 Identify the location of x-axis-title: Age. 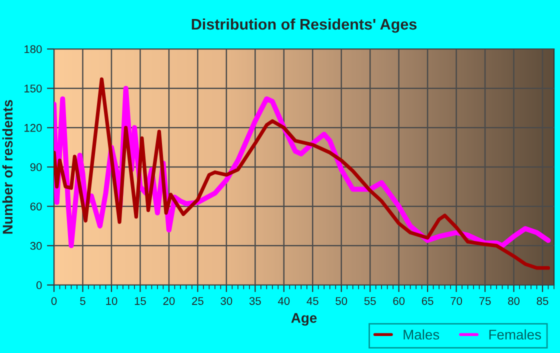
(304, 319).